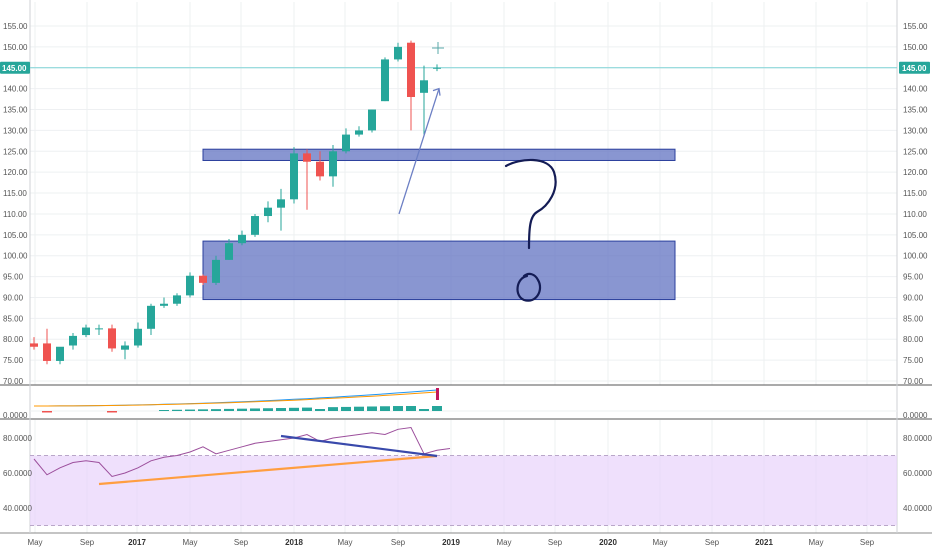 The image size is (932, 555). I want to click on rsi-tick-label-left: 80.0000, so click(17, 438).